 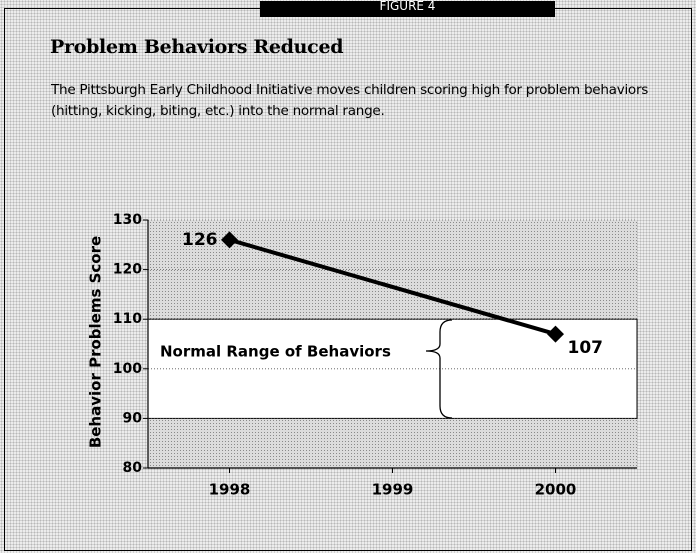 What do you see at coordinates (127, 319) in the screenshot?
I see `y-tick-label: 110` at bounding box center [127, 319].